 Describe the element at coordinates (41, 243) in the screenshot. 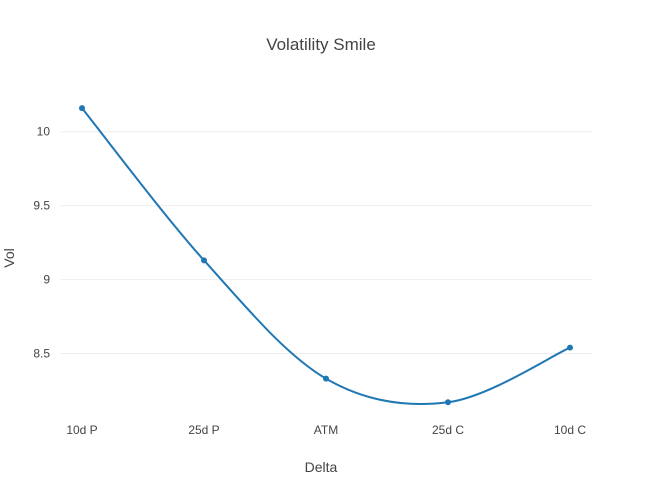

I see `y-axis-ticks: 8.5 9 9.5 10` at that location.